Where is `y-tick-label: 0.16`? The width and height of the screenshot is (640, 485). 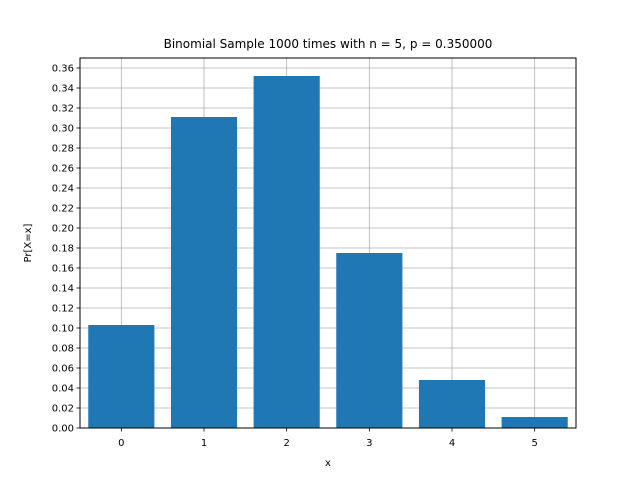 y-tick-label: 0.16 is located at coordinates (63, 269).